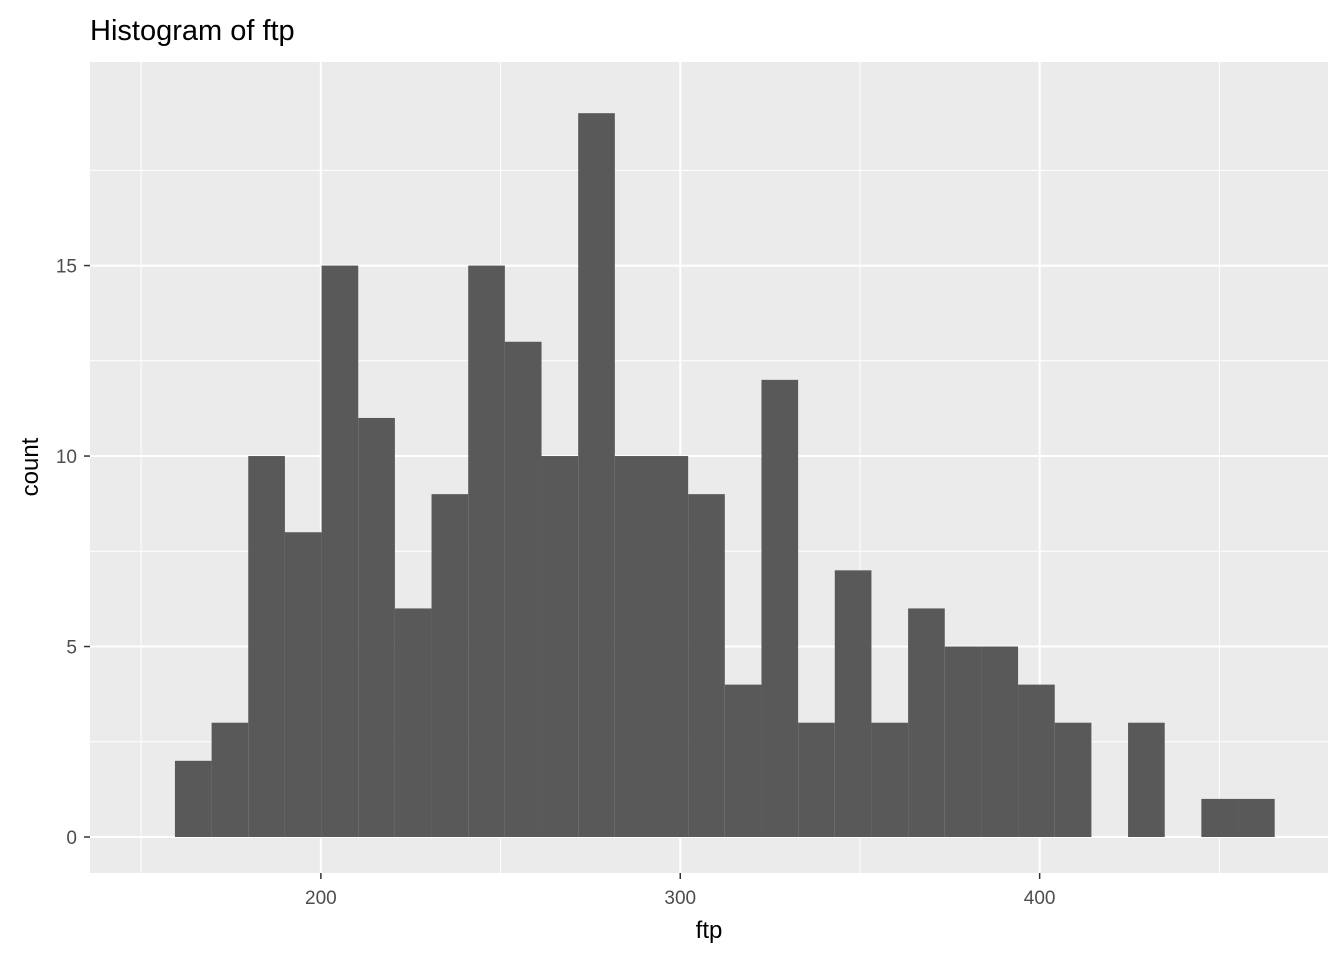 The width and height of the screenshot is (1344, 960). I want to click on x-axis: 200 300 400, so click(680, 891).